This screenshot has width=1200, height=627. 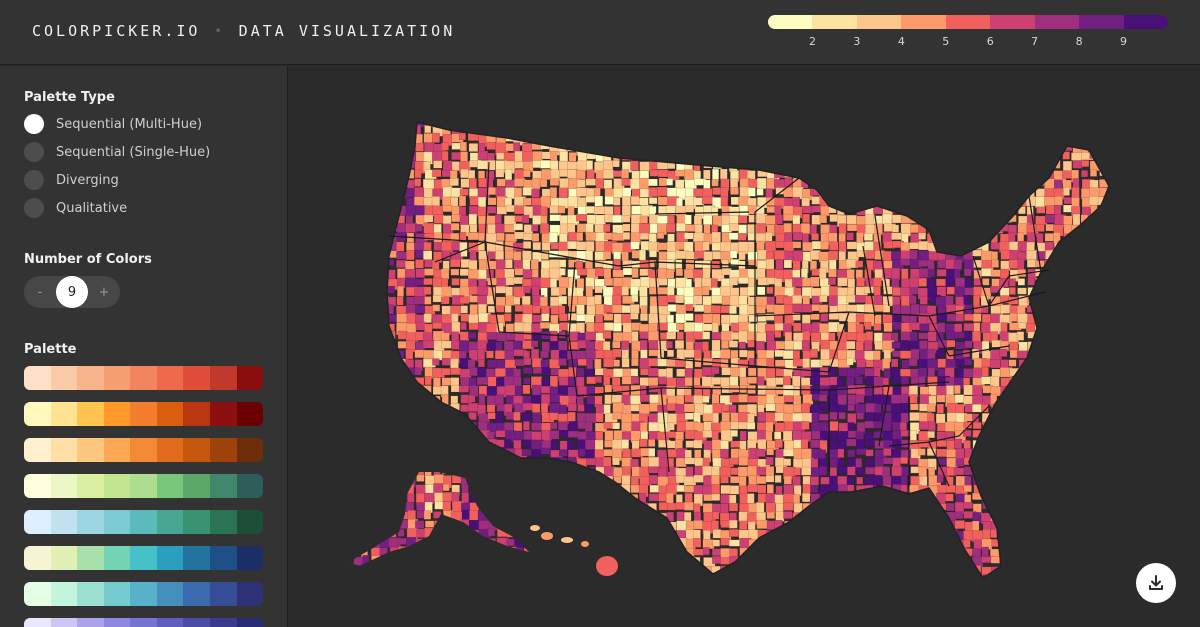 I want to click on palette-type-option: Diverging, so click(x=71, y=180).